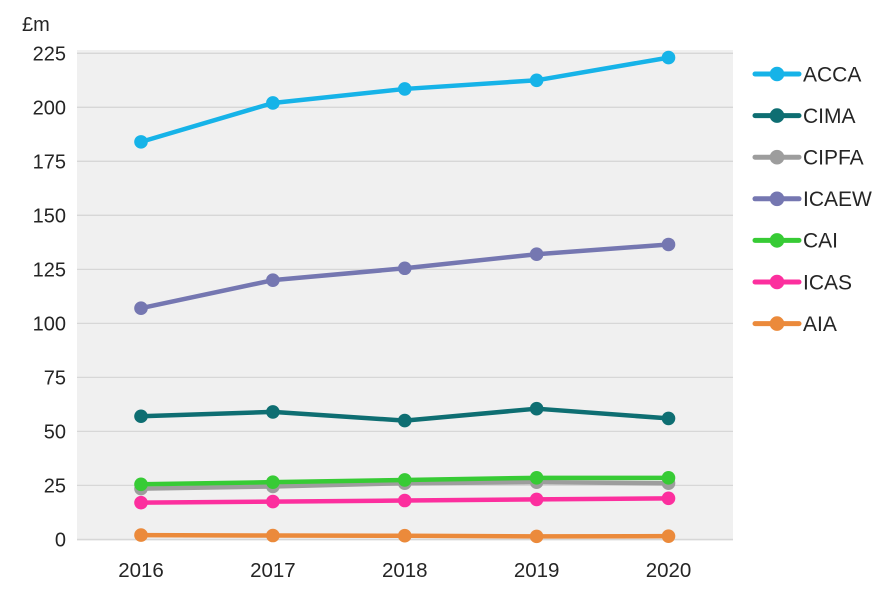 The width and height of the screenshot is (886, 591). What do you see at coordinates (795, 241) in the screenshot?
I see `legend-item-cai: CAI` at bounding box center [795, 241].